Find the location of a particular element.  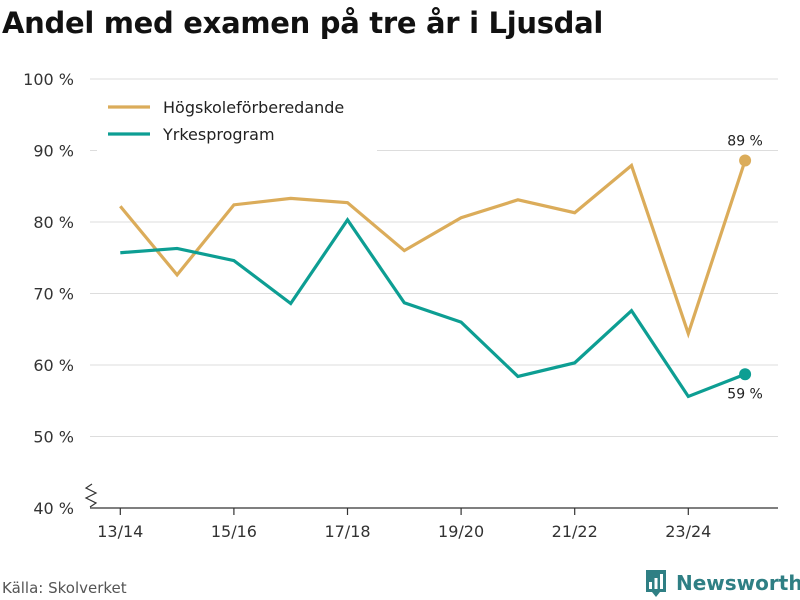

y-tick-label: 100 % is located at coordinates (48, 79).